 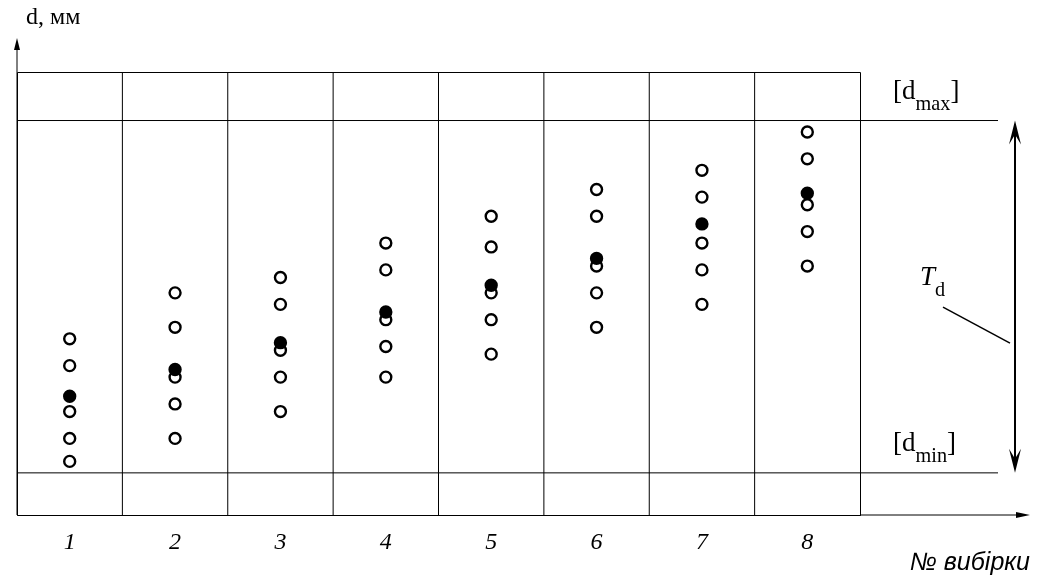 What do you see at coordinates (925, 446) in the screenshot?
I see `legend-label: [d$_{min}$]` at bounding box center [925, 446].